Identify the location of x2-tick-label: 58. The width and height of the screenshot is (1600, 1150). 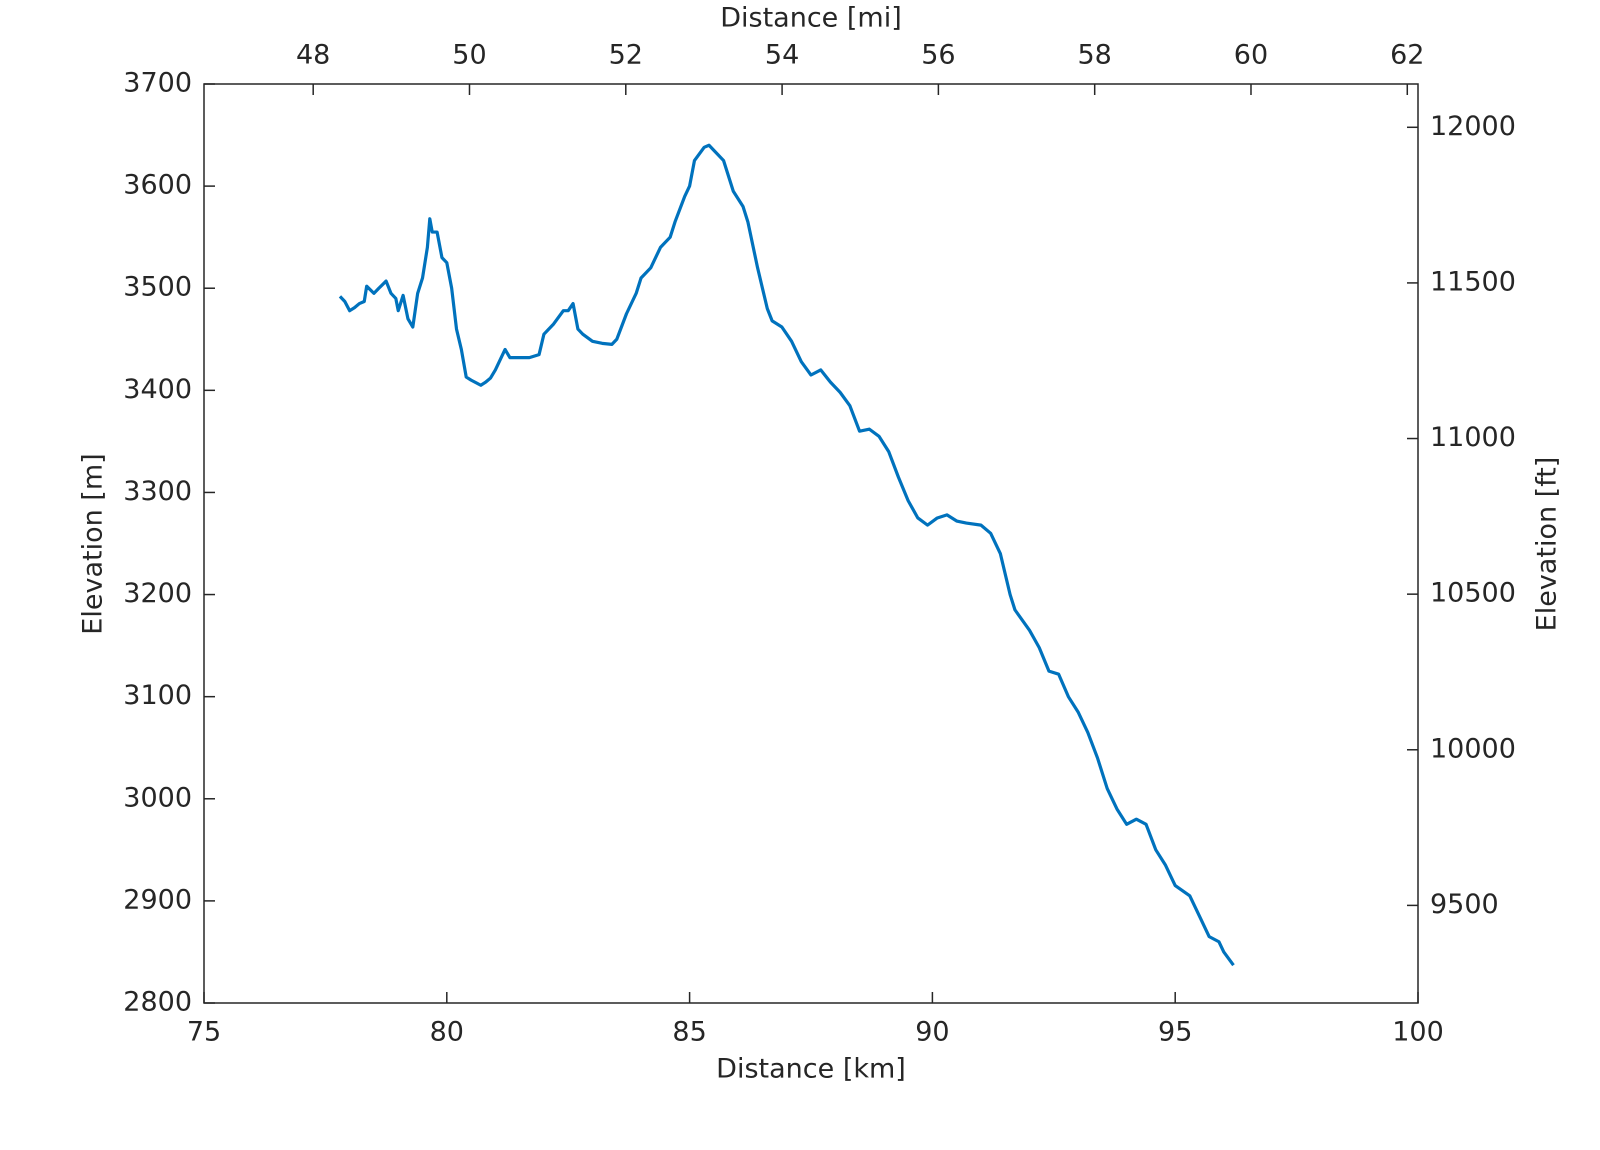
(1095, 55).